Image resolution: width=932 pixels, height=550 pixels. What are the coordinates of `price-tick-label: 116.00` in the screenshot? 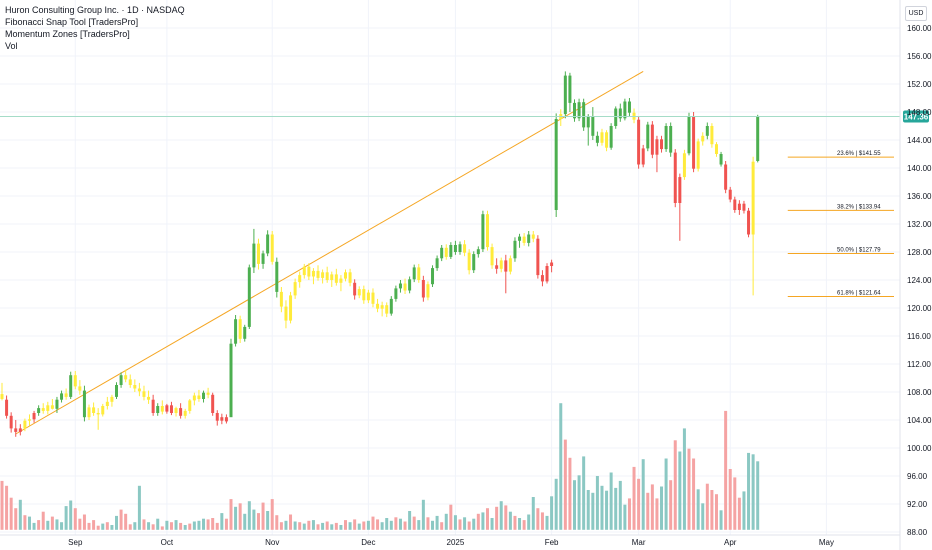 It's located at (919, 336).